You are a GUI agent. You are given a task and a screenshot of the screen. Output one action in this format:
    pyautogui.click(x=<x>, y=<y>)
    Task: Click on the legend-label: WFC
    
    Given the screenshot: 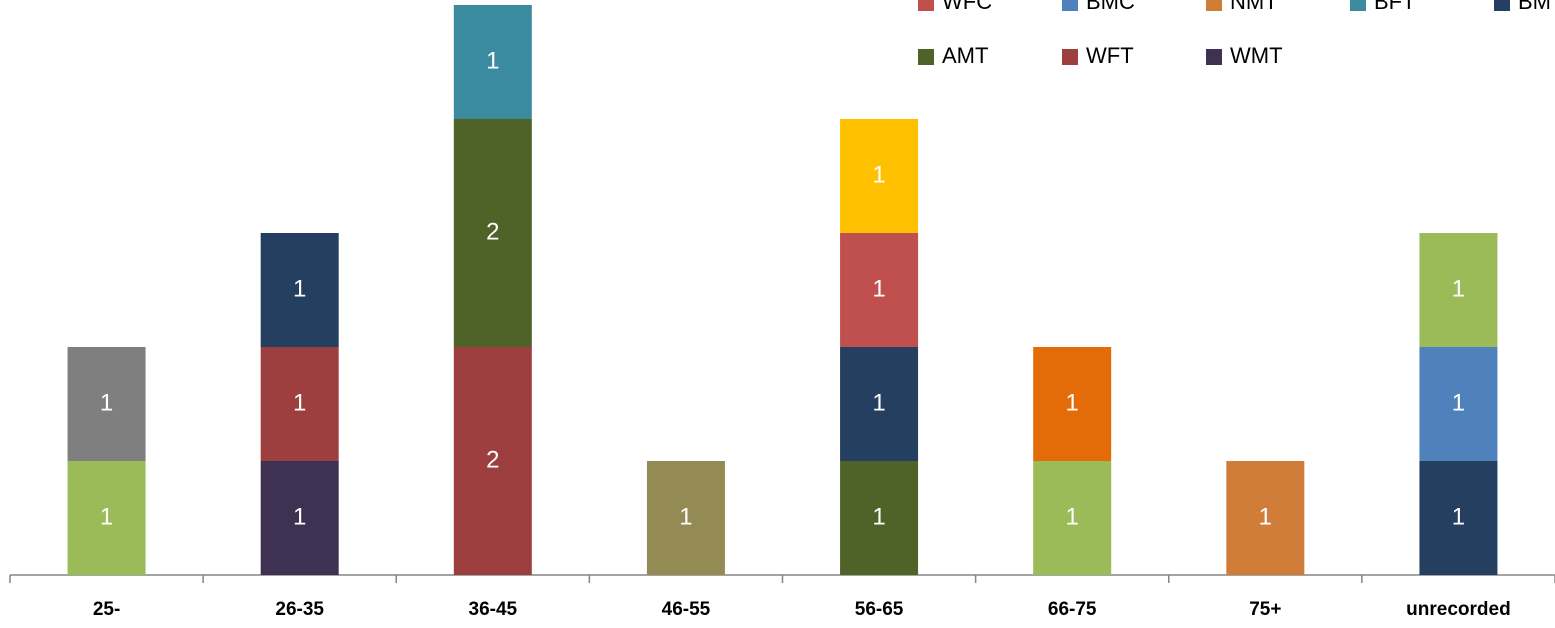 What is the action you would take?
    pyautogui.click(x=967, y=7)
    